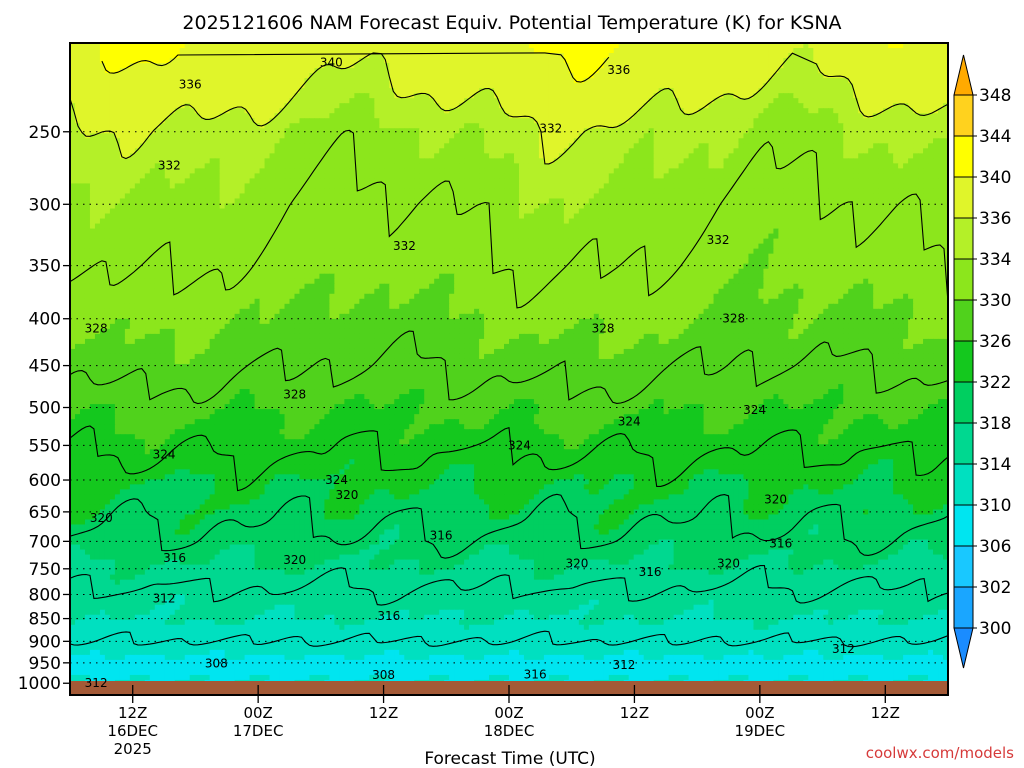  Describe the element at coordinates (509, 758) in the screenshot. I see `x-axis-label: Forecast Time (UTC)` at that location.